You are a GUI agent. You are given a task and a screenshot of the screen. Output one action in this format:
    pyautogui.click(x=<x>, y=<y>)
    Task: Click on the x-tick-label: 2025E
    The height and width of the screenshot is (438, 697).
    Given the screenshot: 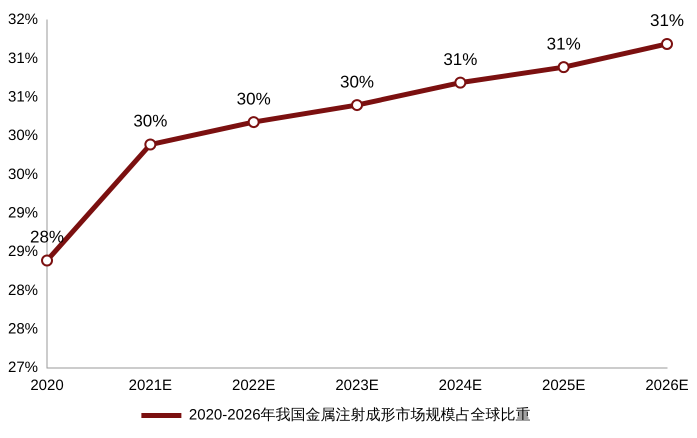 What is the action you would take?
    pyautogui.click(x=564, y=385)
    